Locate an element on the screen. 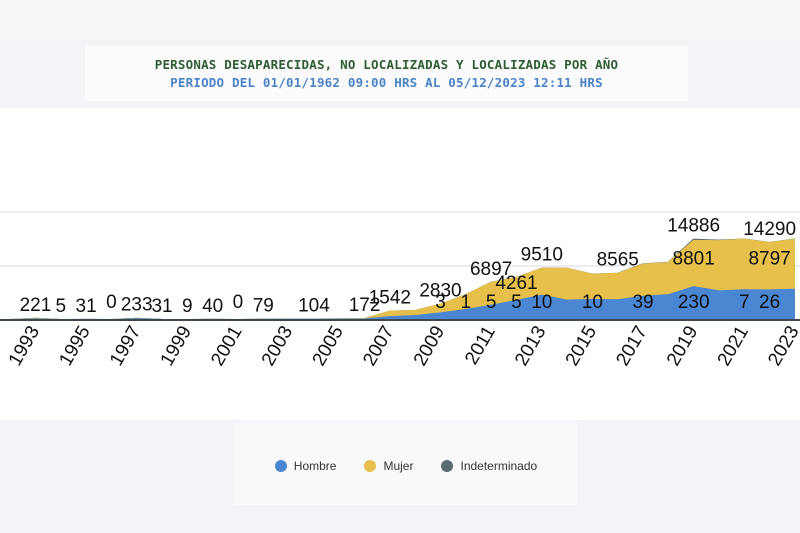  data-label: 14290 is located at coordinates (769, 229).